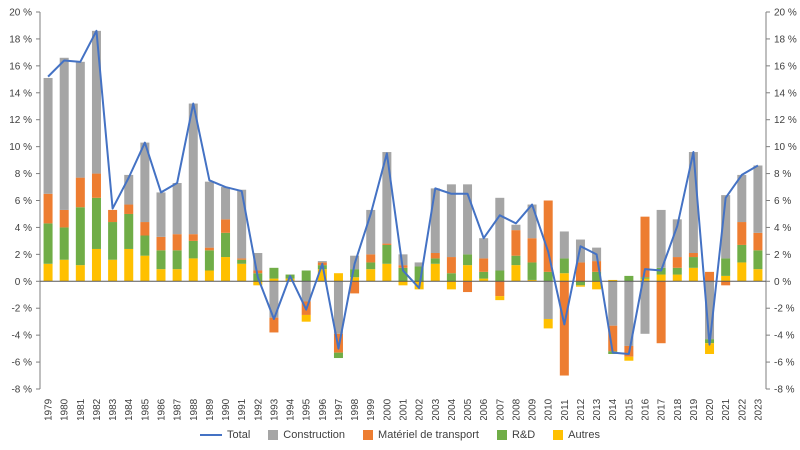 The height and width of the screenshot is (450, 800). Describe the element at coordinates (20, 13) in the screenshot. I see `y-tick-label-left: 20 %` at that location.